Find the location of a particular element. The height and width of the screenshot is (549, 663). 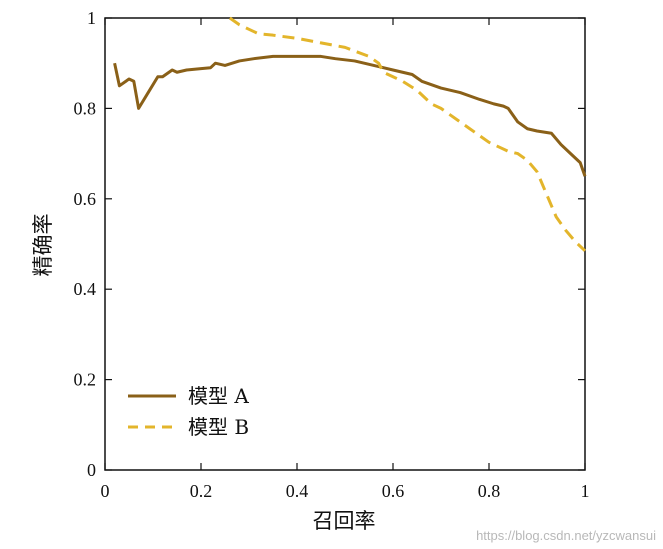

y-tick-label: 0.4 is located at coordinates (85, 289).